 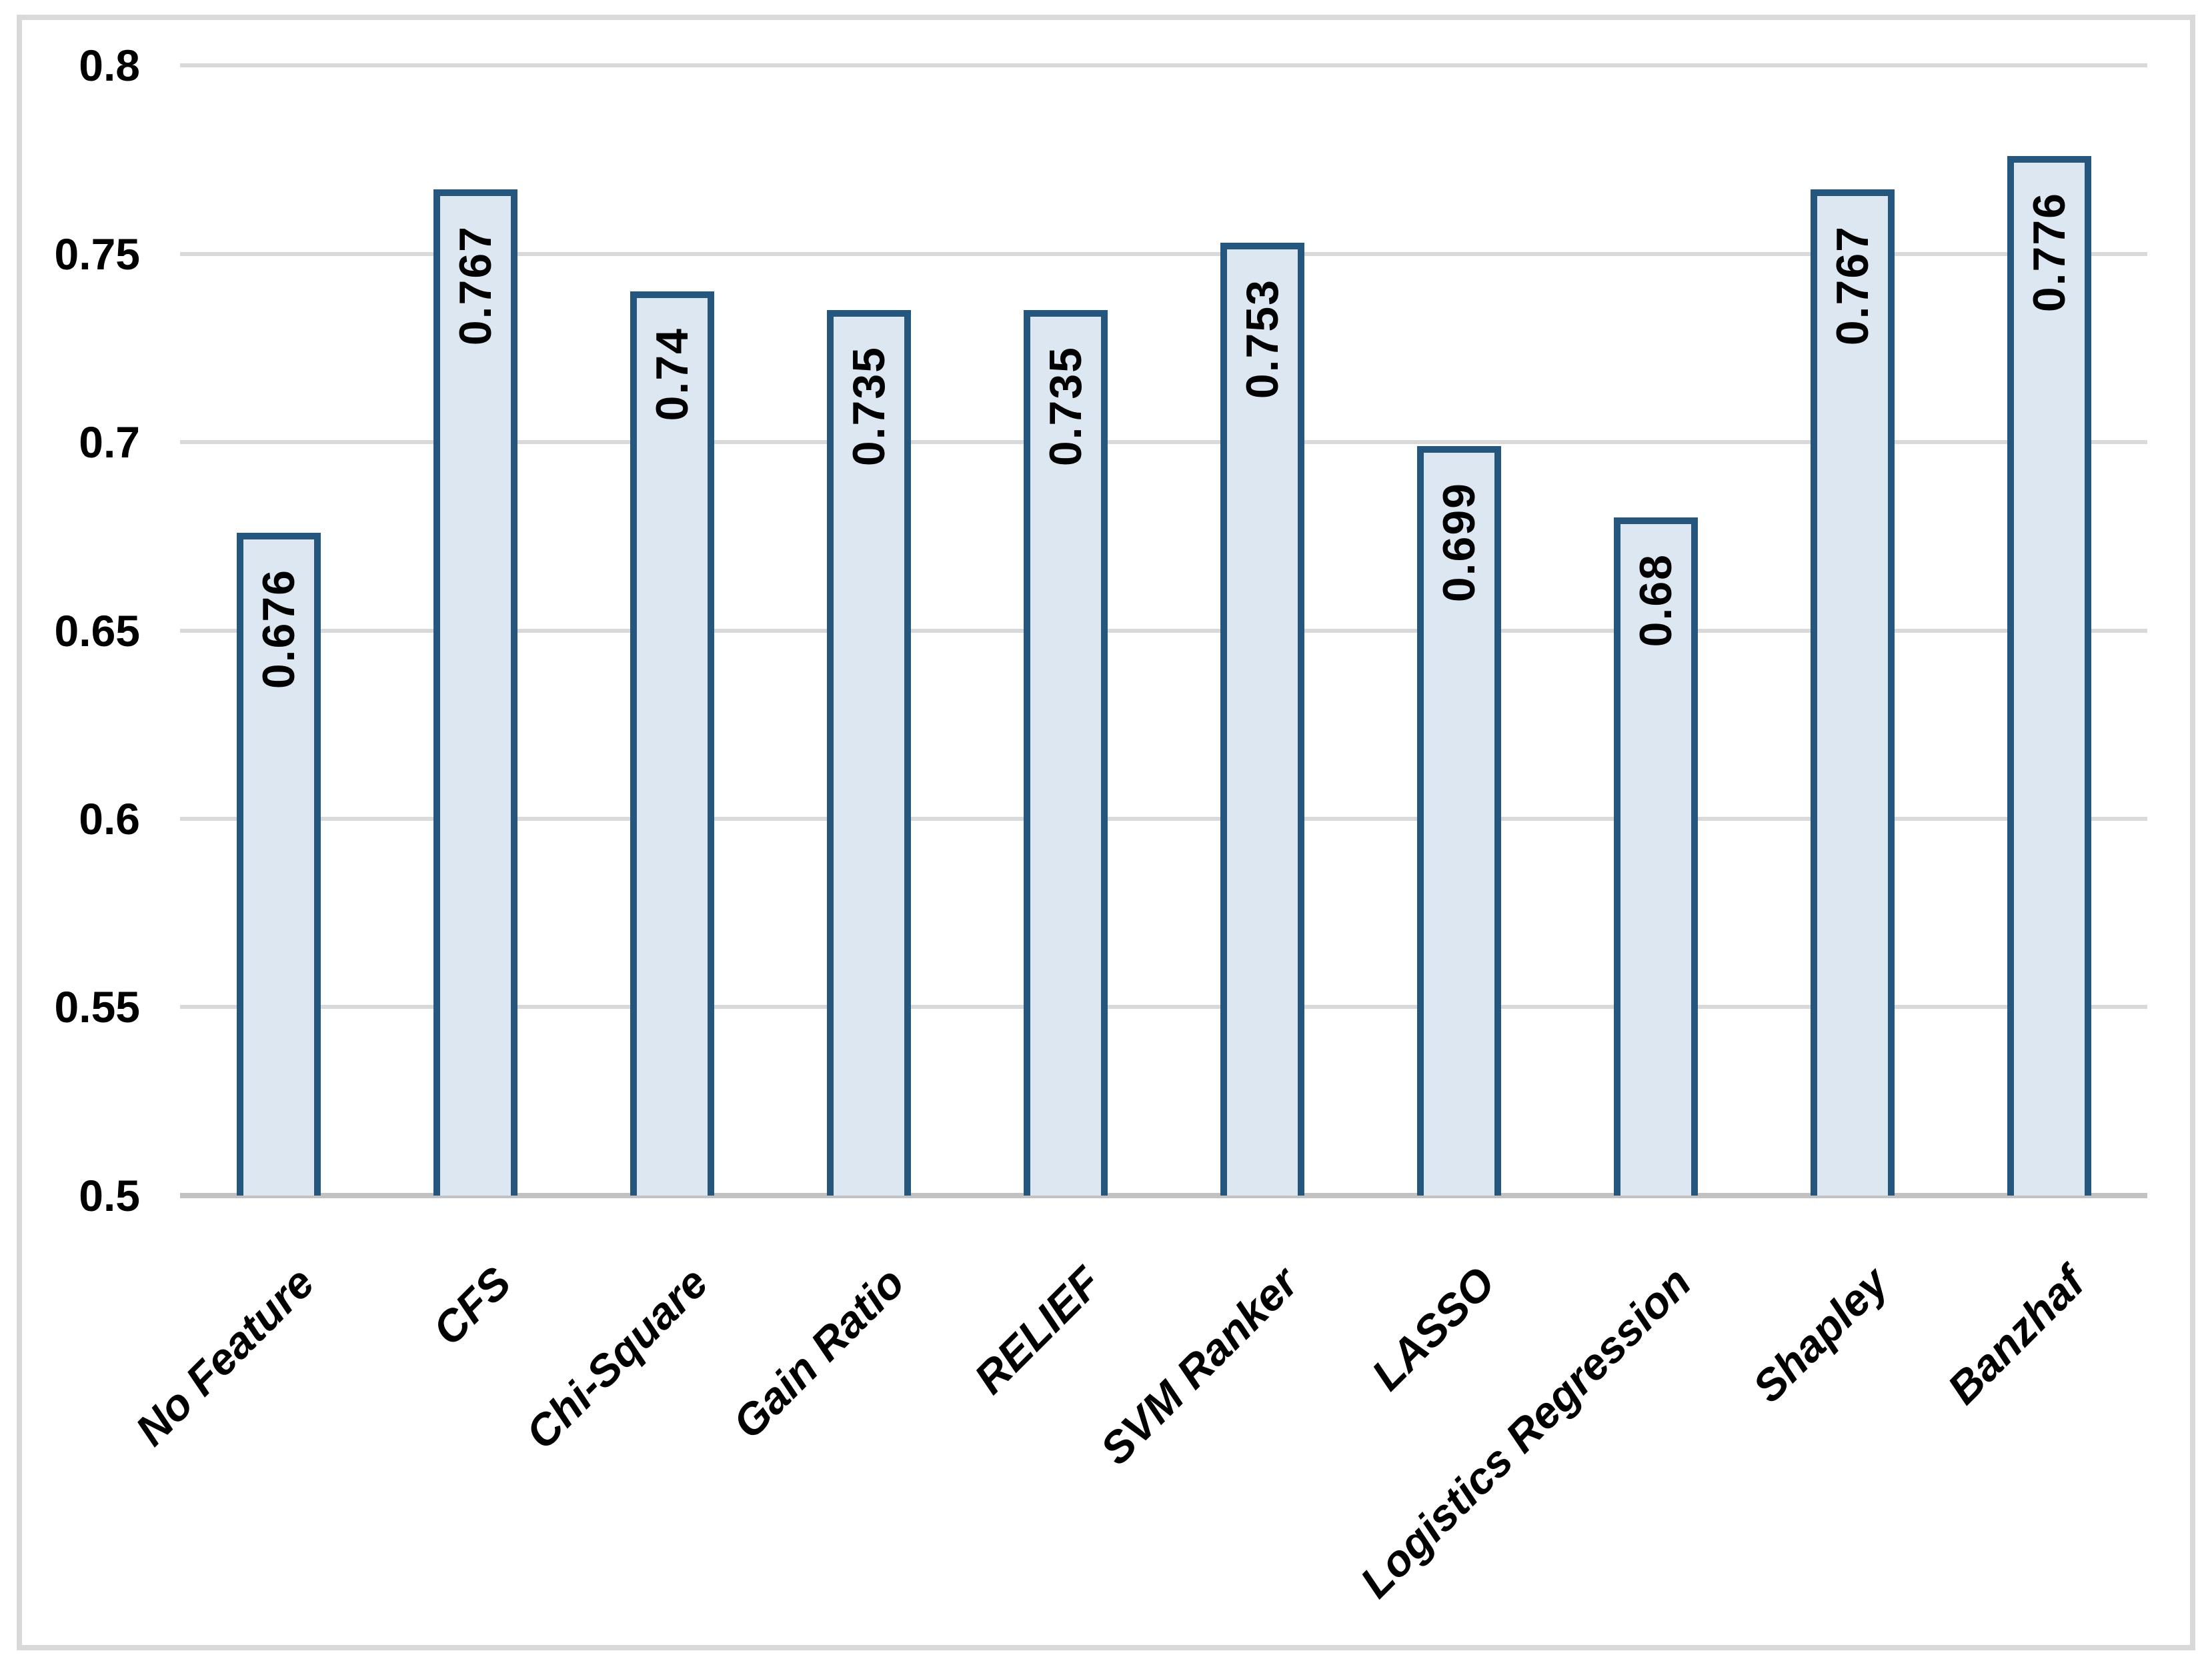 I want to click on bar-value-label: 0.753, so click(x=1262, y=339).